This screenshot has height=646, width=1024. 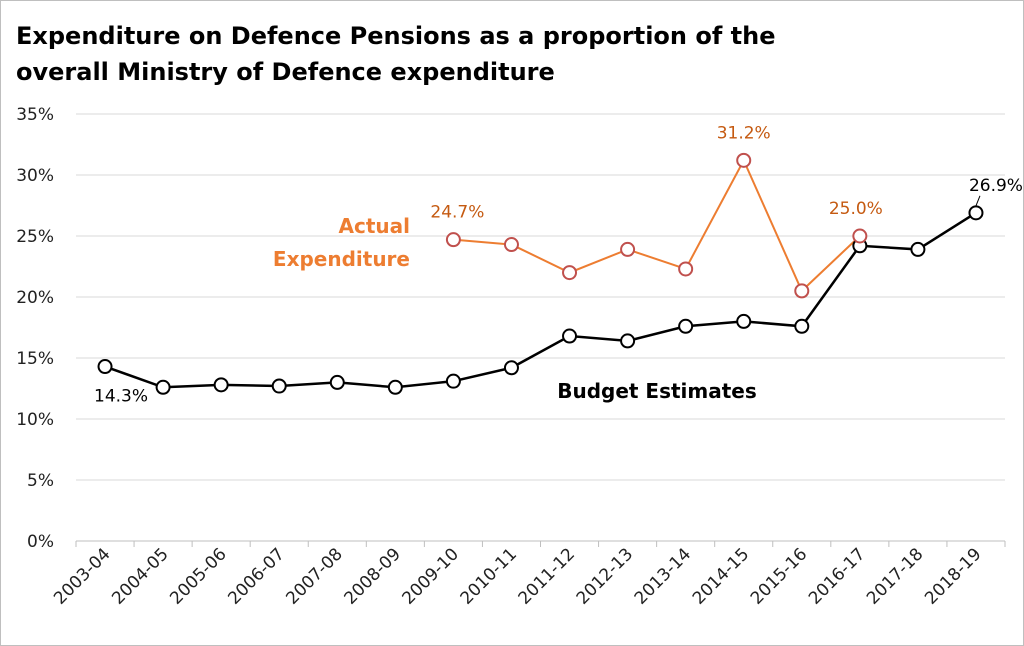 What do you see at coordinates (489, 576) in the screenshot?
I see `x-tick-label: 2010-11` at bounding box center [489, 576].